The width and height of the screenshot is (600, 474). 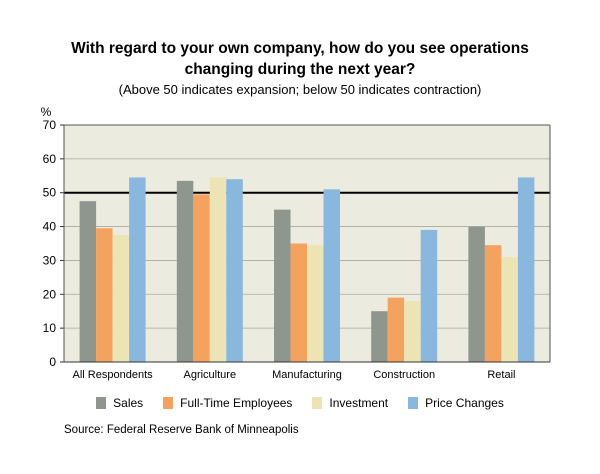 I want to click on bar-price-changes-construction, so click(x=429, y=295).